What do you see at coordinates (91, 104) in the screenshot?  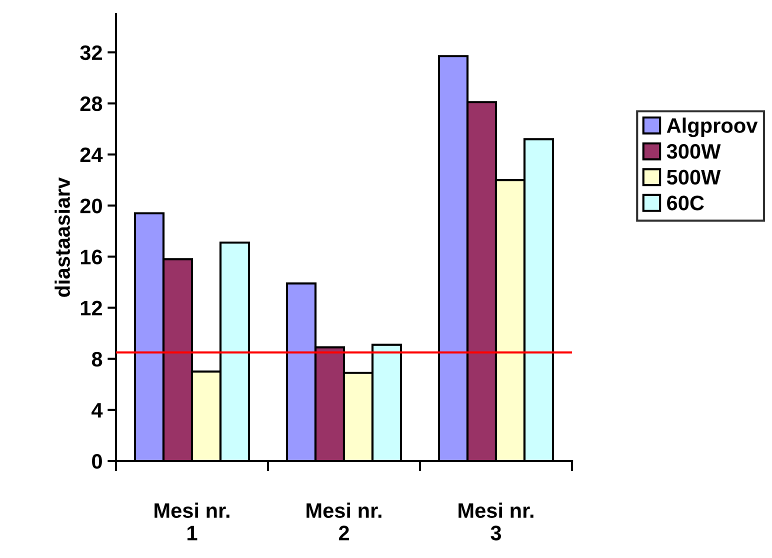 I see `y-tick-label: 28` at bounding box center [91, 104].